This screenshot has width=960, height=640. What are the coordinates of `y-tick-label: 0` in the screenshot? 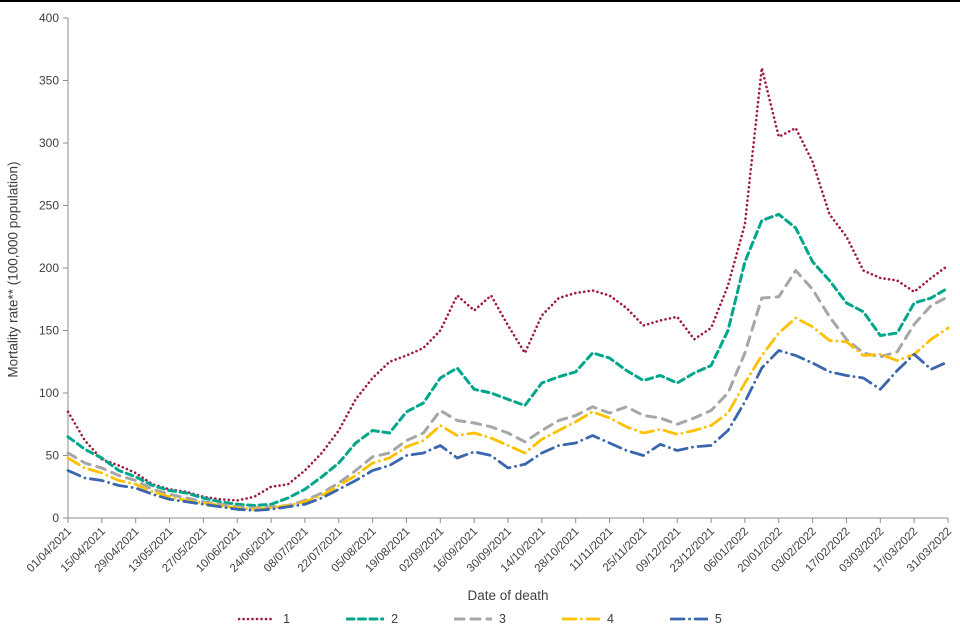 It's located at (55, 518).